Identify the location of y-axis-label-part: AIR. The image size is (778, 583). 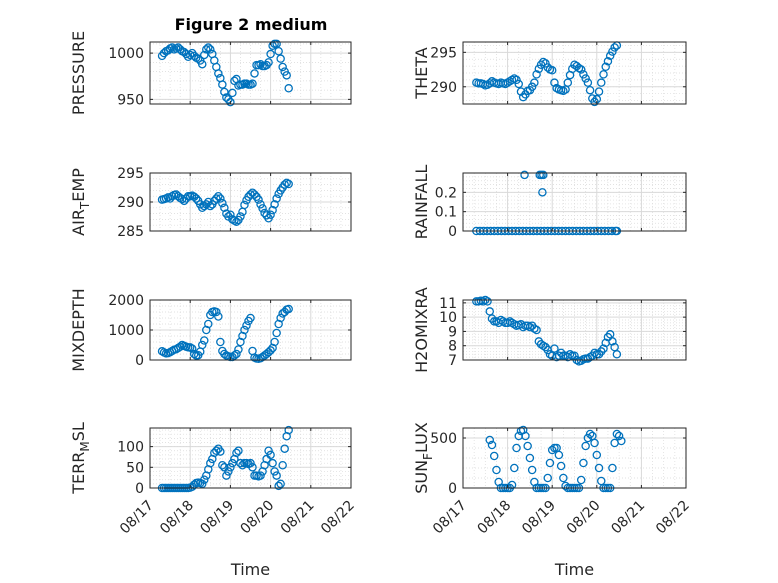
(78, 222).